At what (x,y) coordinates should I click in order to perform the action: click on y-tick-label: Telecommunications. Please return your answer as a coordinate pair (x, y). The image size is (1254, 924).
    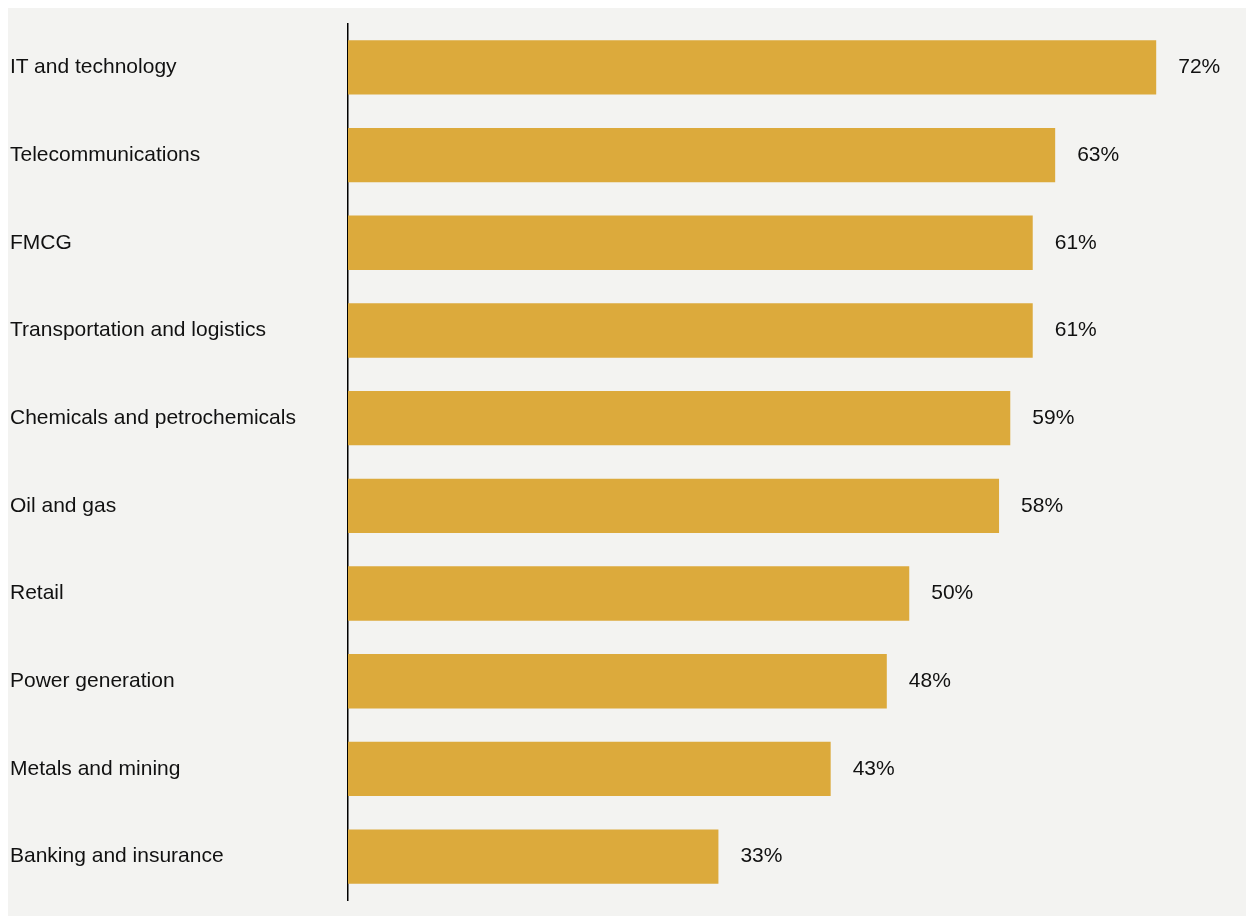
    Looking at the image, I should click on (105, 153).